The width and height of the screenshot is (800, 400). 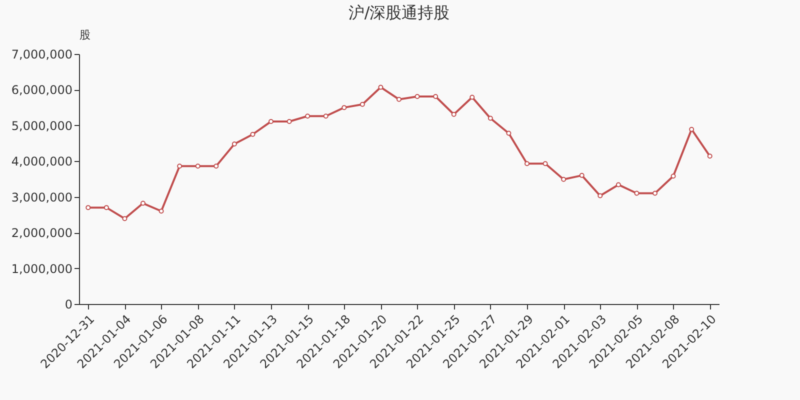 What do you see at coordinates (41, 55) in the screenshot?
I see `y-tick-label: 7,000,000` at bounding box center [41, 55].